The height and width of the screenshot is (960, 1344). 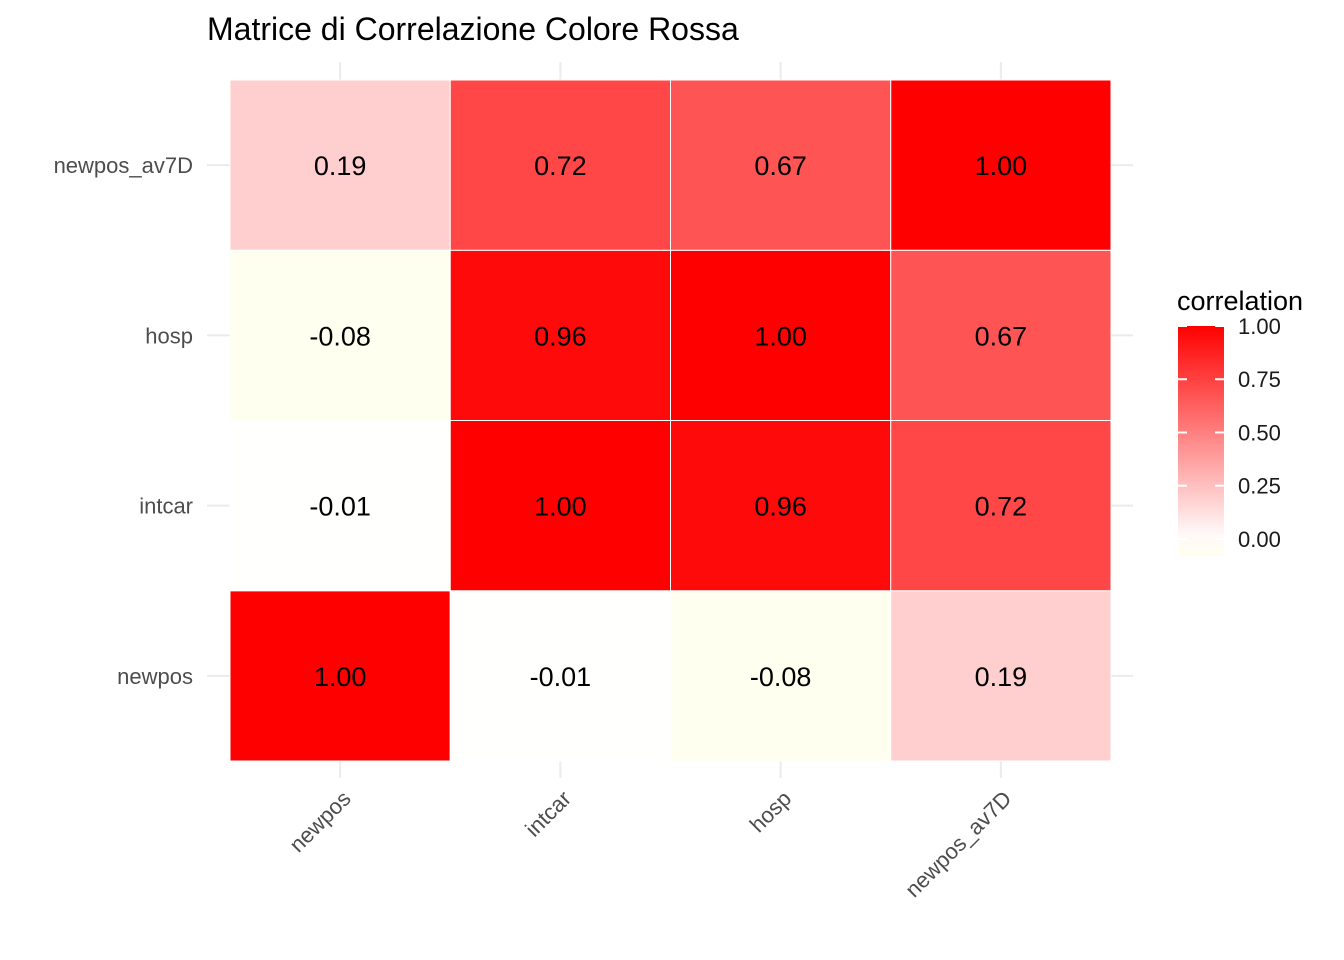 I want to click on legend-tick-label: 0.50, so click(x=1259, y=432).